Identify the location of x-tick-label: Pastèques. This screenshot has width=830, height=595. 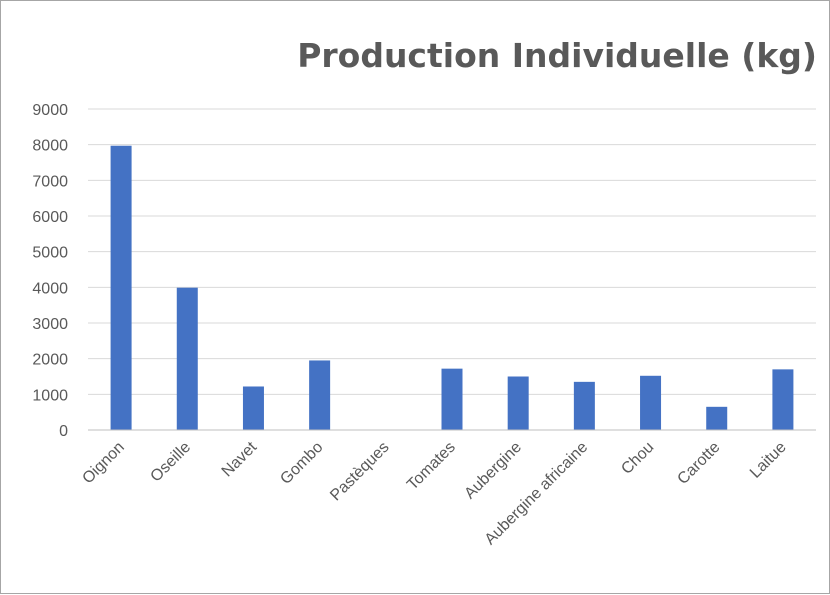
(359, 471).